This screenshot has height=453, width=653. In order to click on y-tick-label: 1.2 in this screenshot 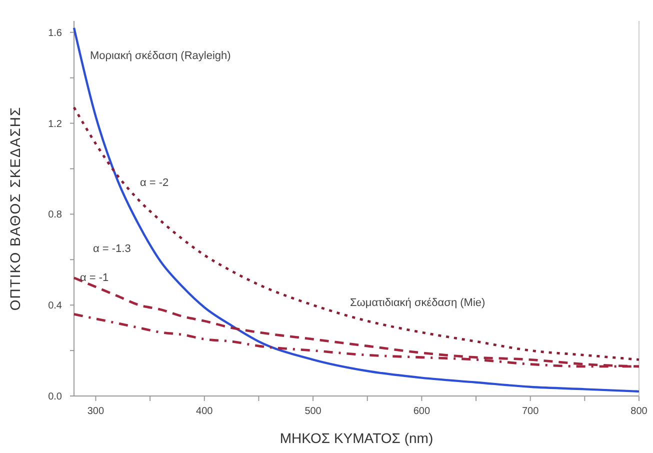, I will do `click(55, 124)`.